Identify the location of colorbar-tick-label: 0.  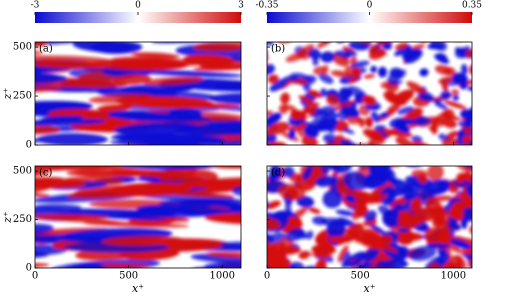
(370, 6).